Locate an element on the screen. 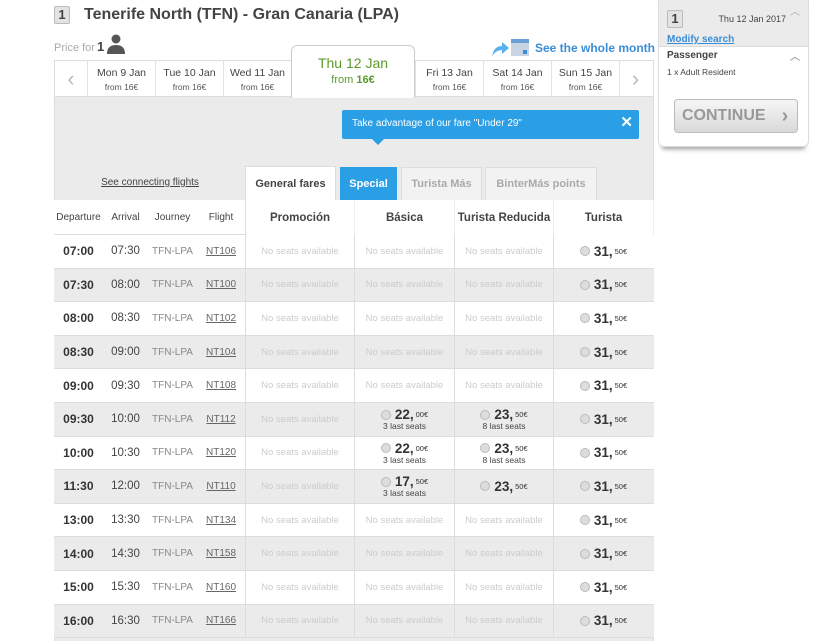 Image resolution: width=820 pixels, height=641 pixels. date-option: Tue 10 Jan from 16€ is located at coordinates (189, 78).